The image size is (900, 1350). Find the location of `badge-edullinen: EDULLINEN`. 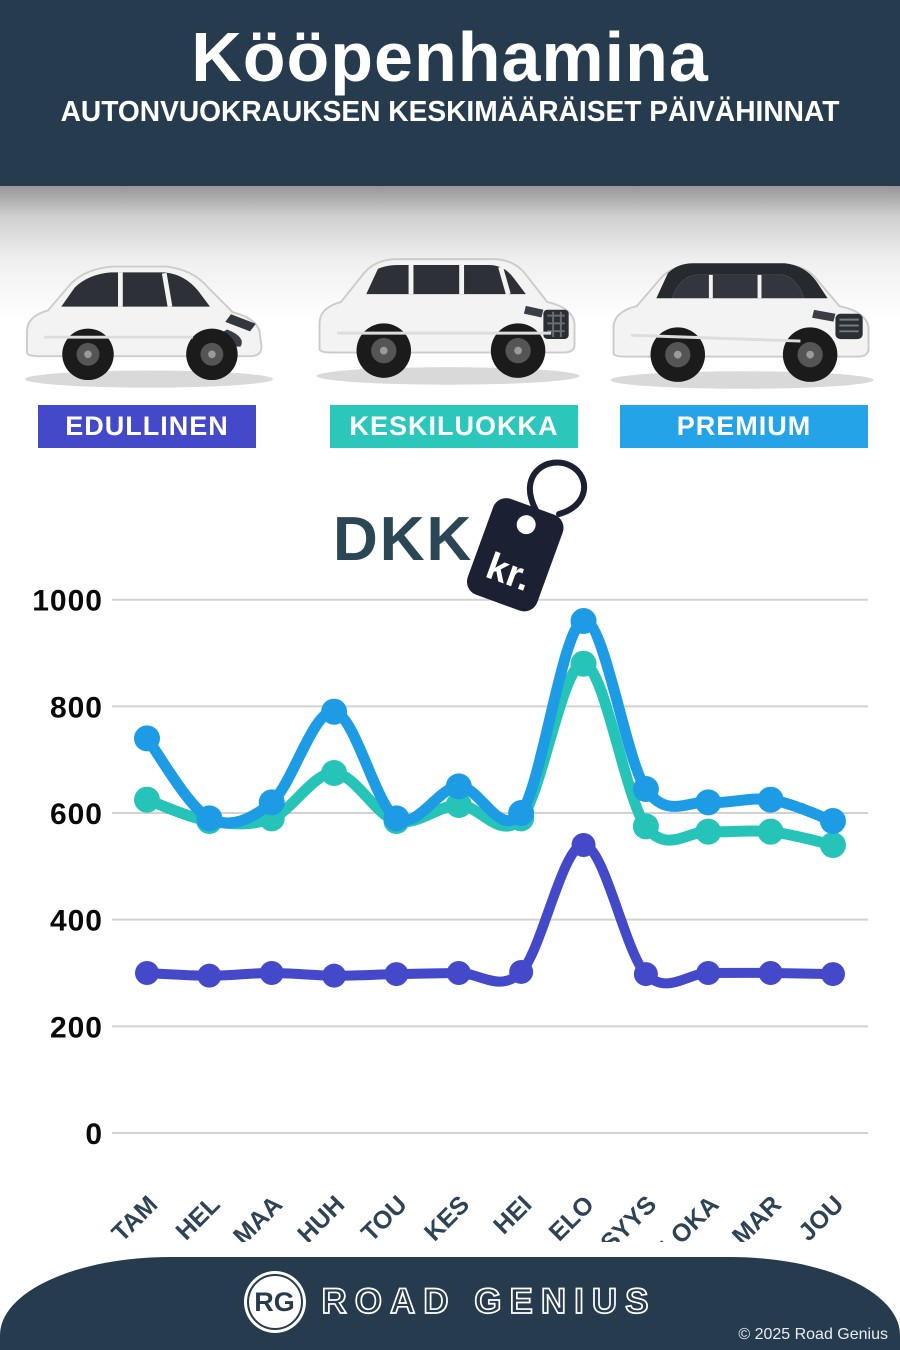

badge-edullinen: EDULLINEN is located at coordinates (147, 426).